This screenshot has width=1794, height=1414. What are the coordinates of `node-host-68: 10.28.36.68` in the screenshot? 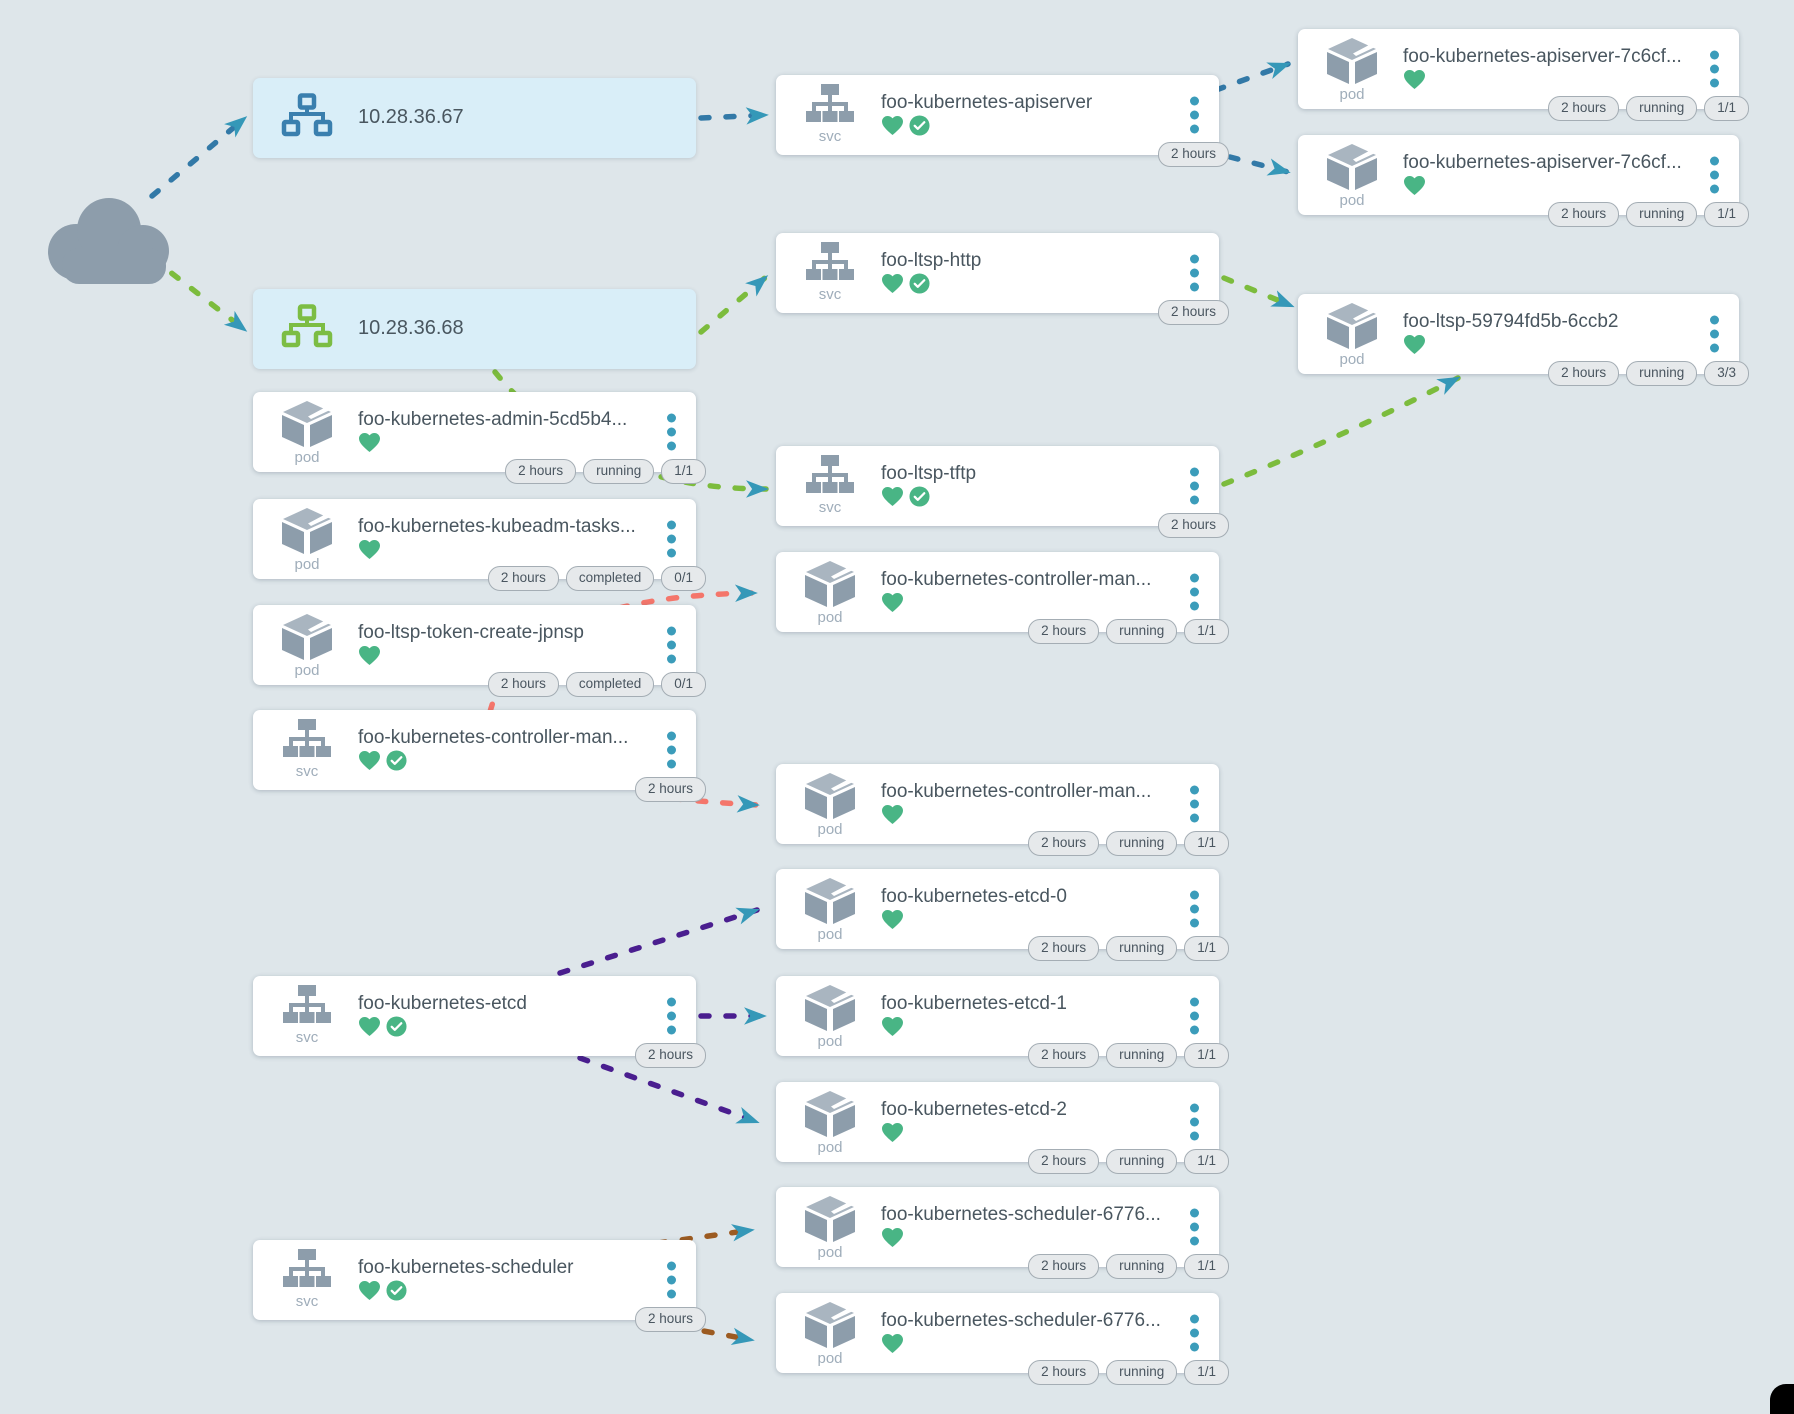 It's located at (474, 329).